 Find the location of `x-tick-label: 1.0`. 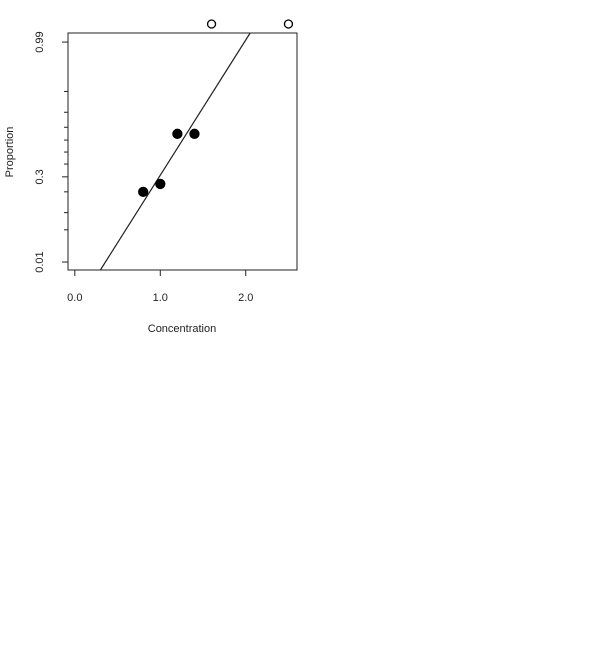

x-tick-label: 1.0 is located at coordinates (160, 298).